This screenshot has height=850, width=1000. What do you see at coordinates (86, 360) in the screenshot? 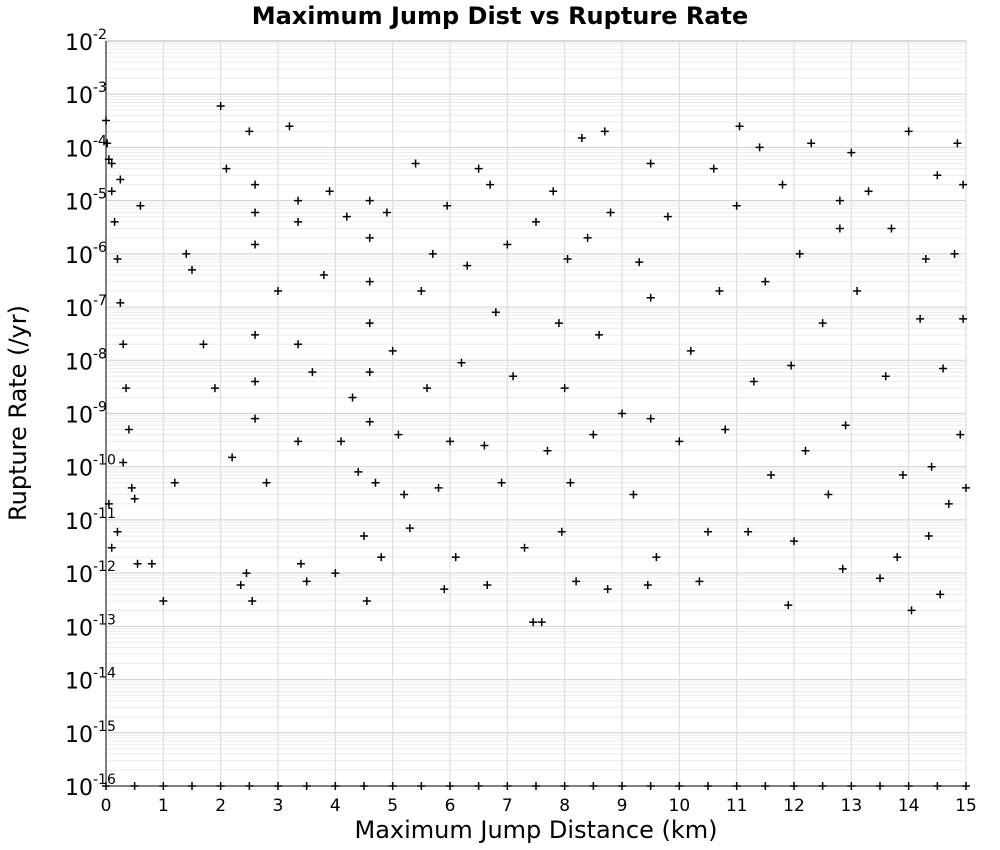
I see `y-tick-label: 10⁻⁸` at bounding box center [86, 360].